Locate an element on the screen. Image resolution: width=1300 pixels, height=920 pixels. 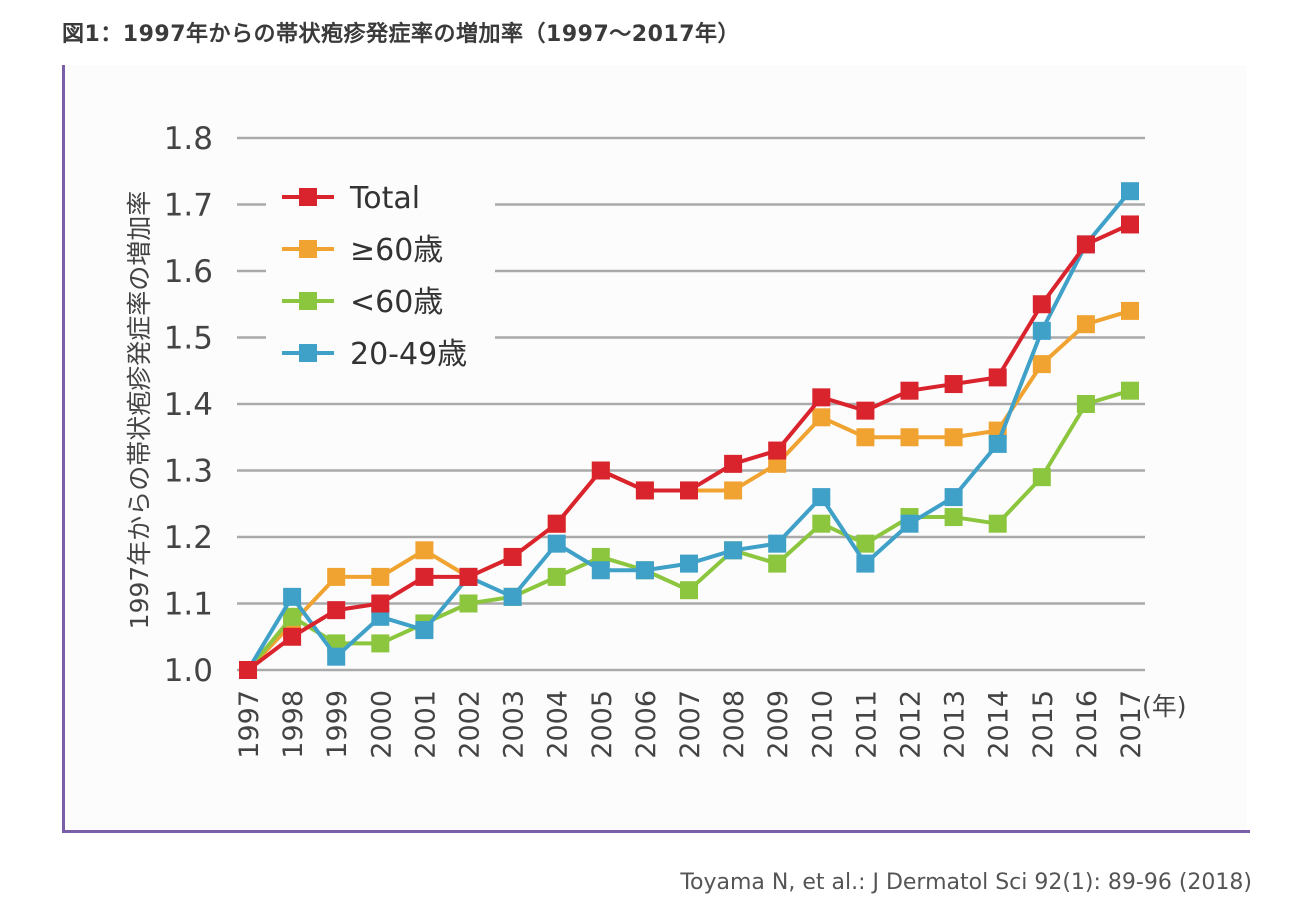
y-axis-label: 1997年からの帯状疱疹発症率の増加率 is located at coordinates (139, 410).